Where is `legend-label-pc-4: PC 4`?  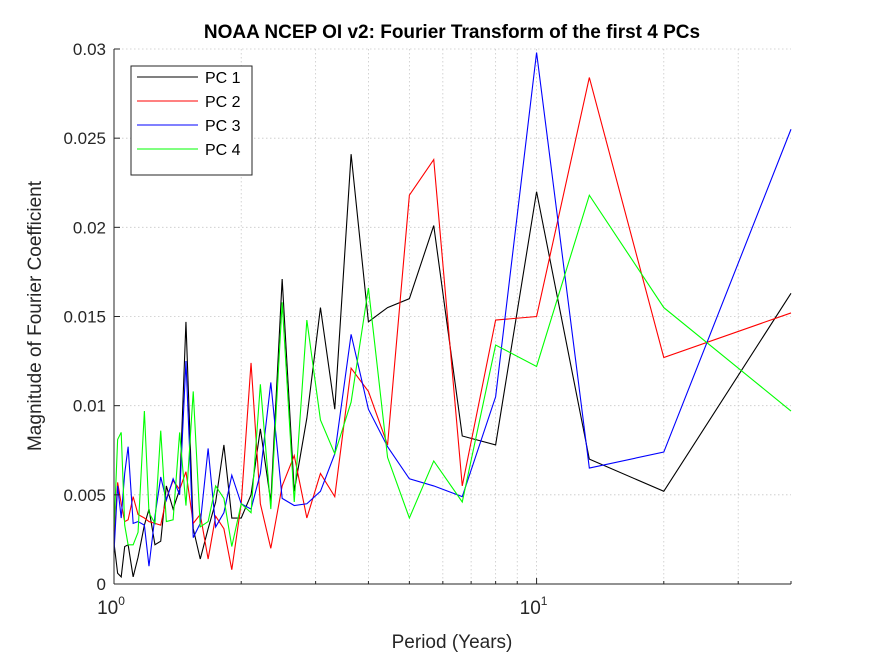 legend-label-pc-4: PC 4 is located at coordinates (223, 150).